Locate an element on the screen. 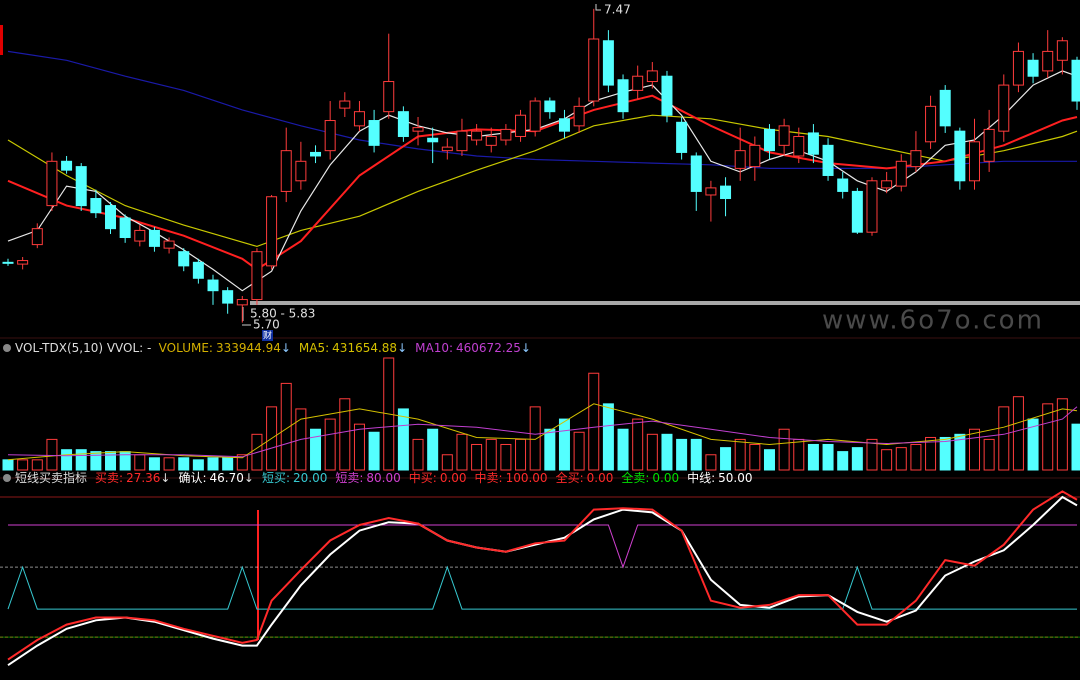  legend-name: 中线: is located at coordinates (701, 477).